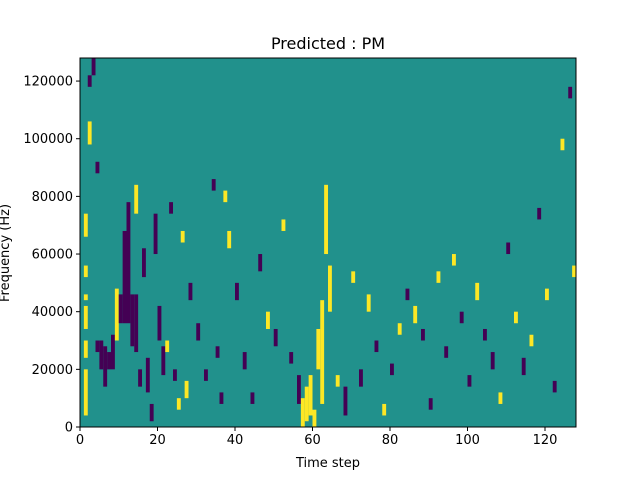 The width and height of the screenshot is (640, 480). Describe the element at coordinates (69, 428) in the screenshot. I see `y-tick-label: 0` at that location.